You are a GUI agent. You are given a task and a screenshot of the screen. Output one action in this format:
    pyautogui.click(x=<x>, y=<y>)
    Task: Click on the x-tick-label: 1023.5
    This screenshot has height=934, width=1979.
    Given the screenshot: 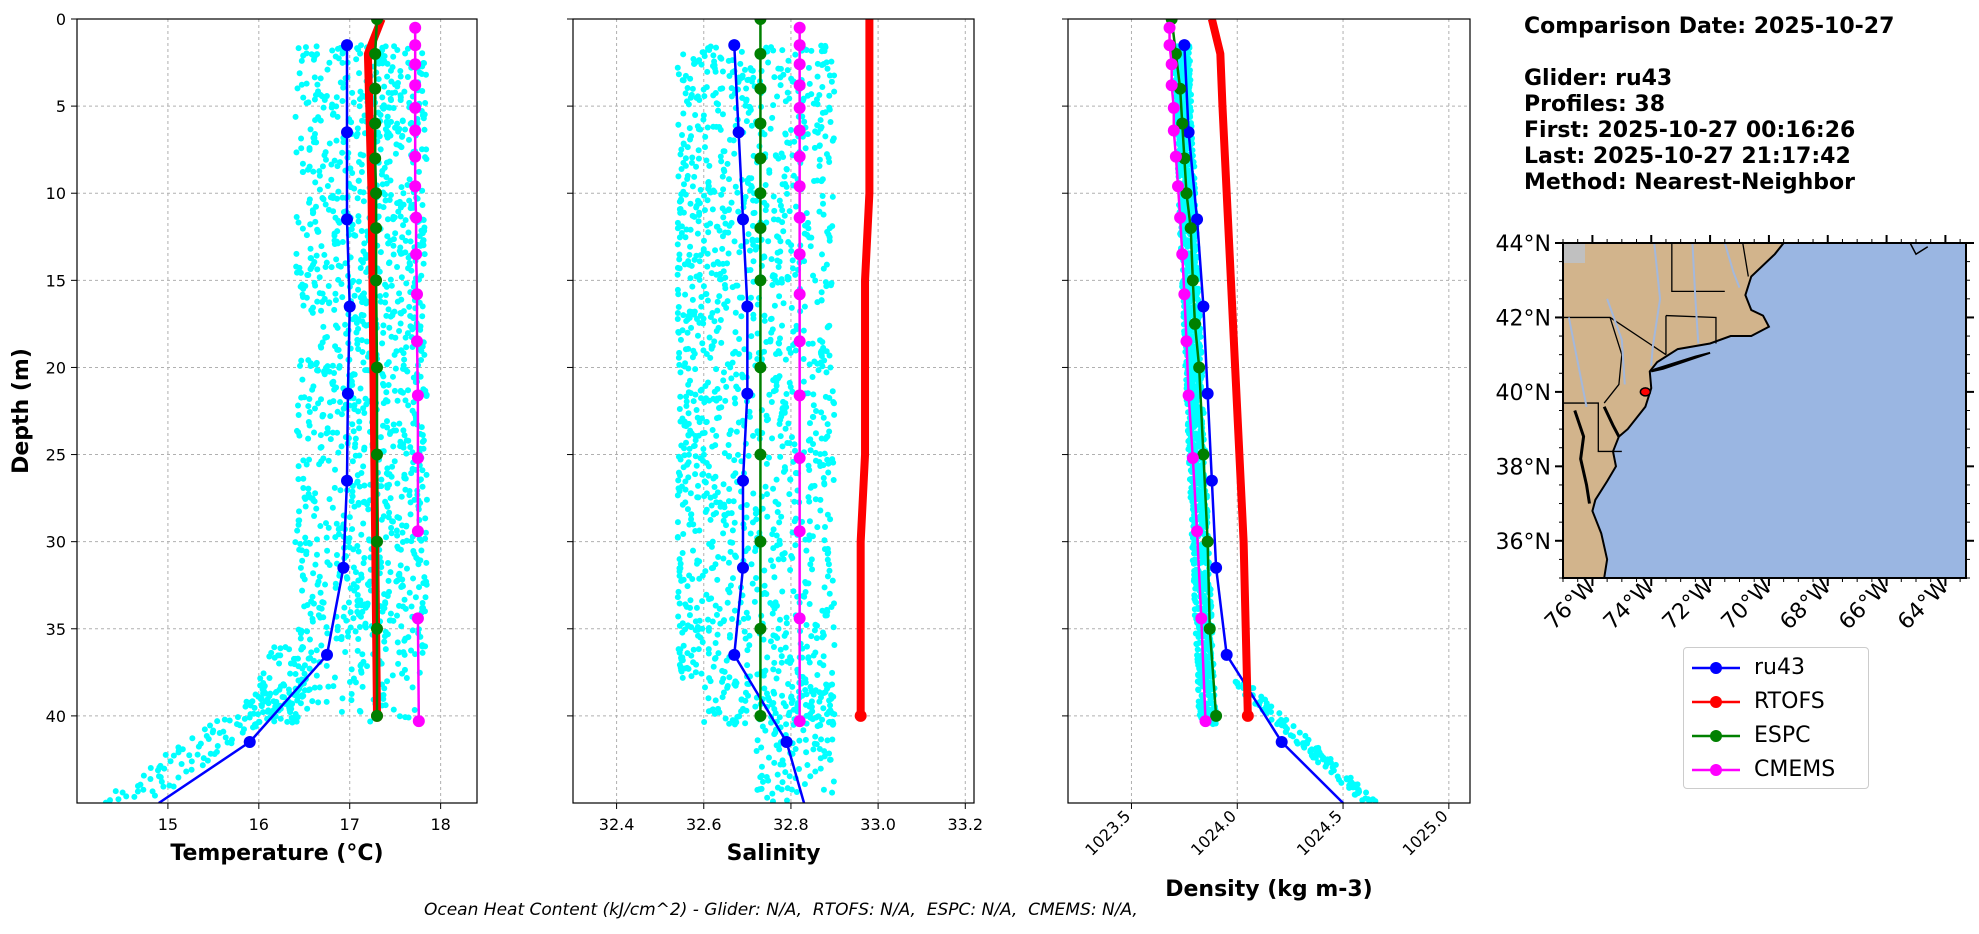 What is the action you would take?
    pyautogui.click(x=1107, y=832)
    